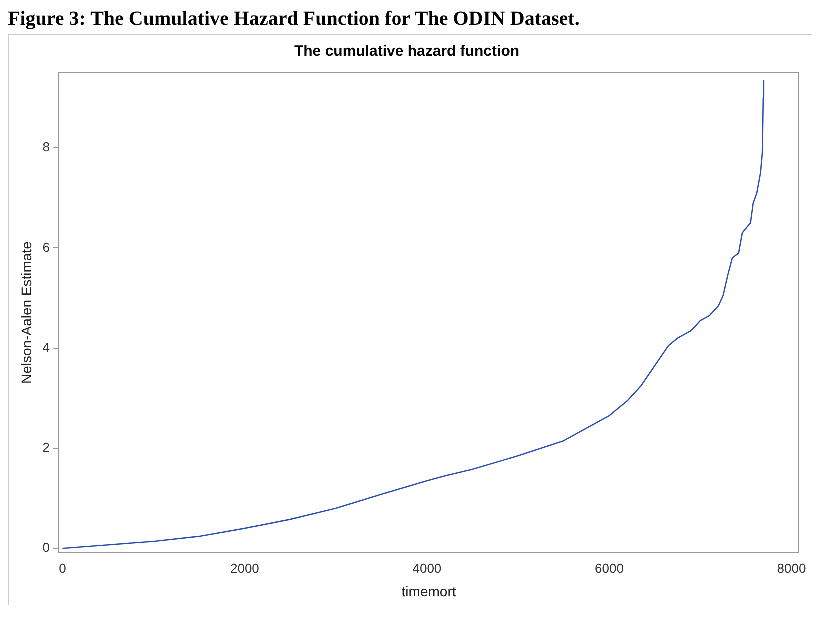  I want to click on y-tick-label: 8, so click(46, 147).